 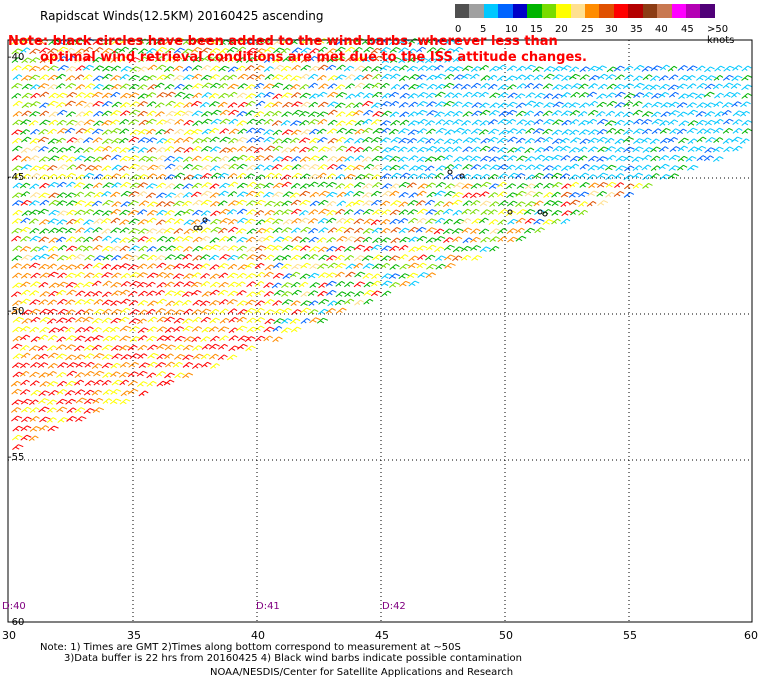 I want to click on lon-label-40: 40, so click(x=258, y=635).